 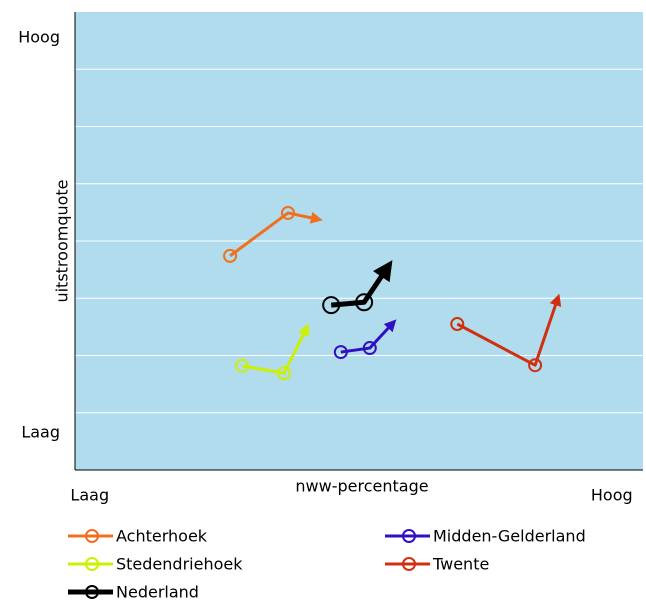 What do you see at coordinates (361, 486) in the screenshot?
I see `x-axis-label: nww-percentage` at bounding box center [361, 486].